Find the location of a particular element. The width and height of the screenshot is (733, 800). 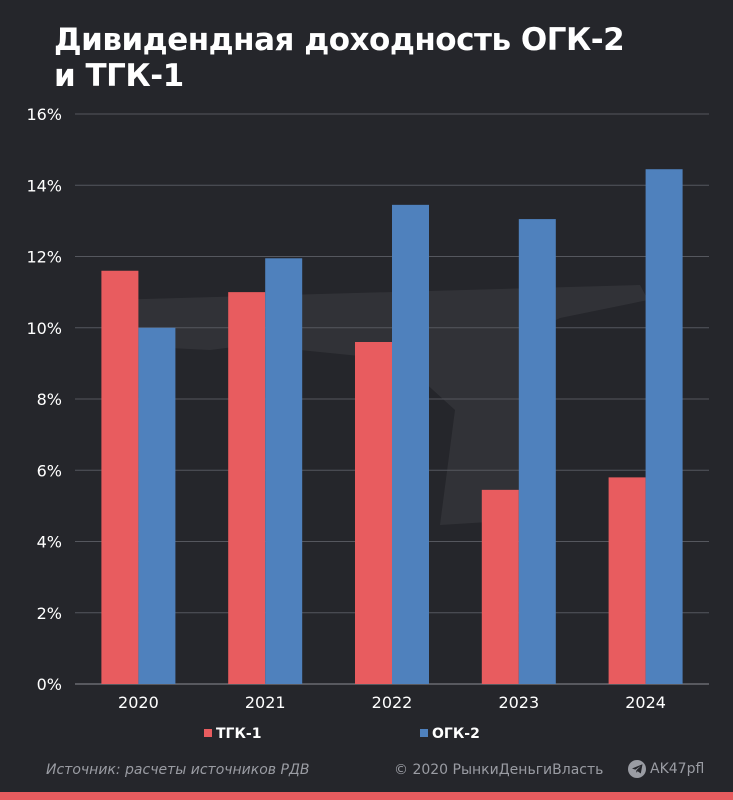

chart-title: Дивидендная доходность ОГК-2 и ТГК-1 is located at coordinates (339, 58).